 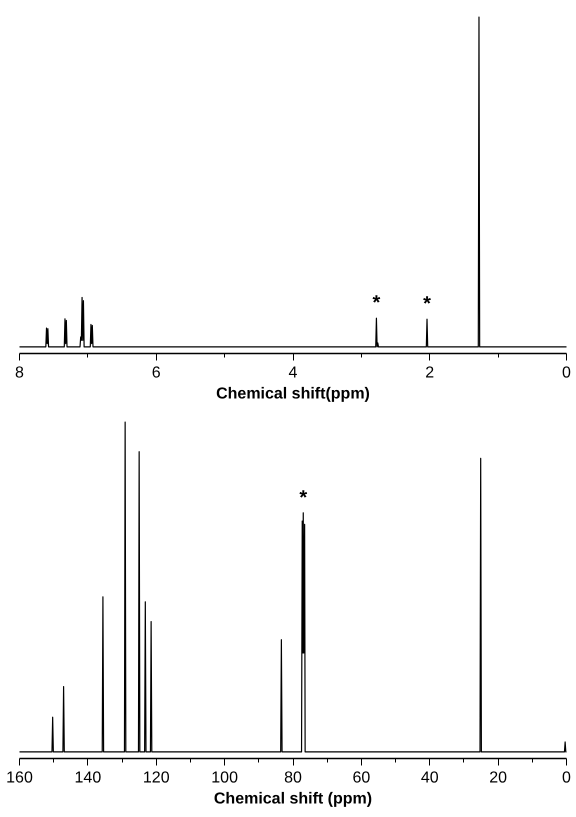 What do you see at coordinates (88, 778) in the screenshot?
I see `x-tick-label: 140` at bounding box center [88, 778].